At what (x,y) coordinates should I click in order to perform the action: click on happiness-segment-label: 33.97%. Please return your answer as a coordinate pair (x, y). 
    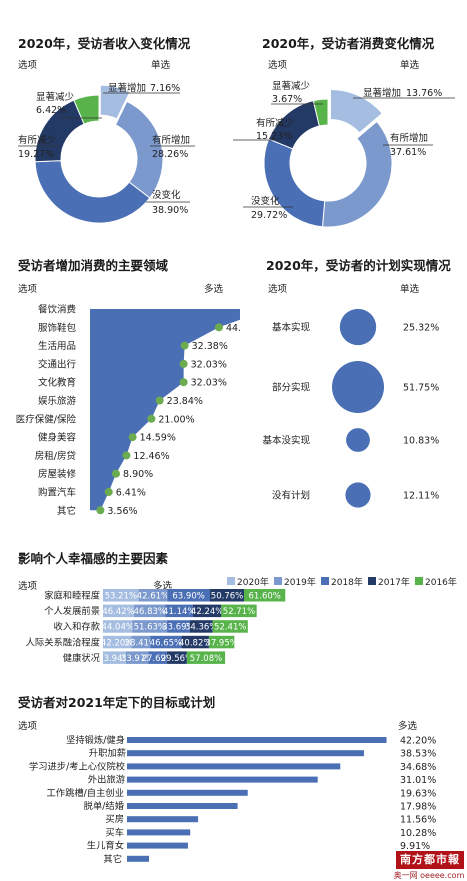
    Looking at the image, I should click on (137, 659).